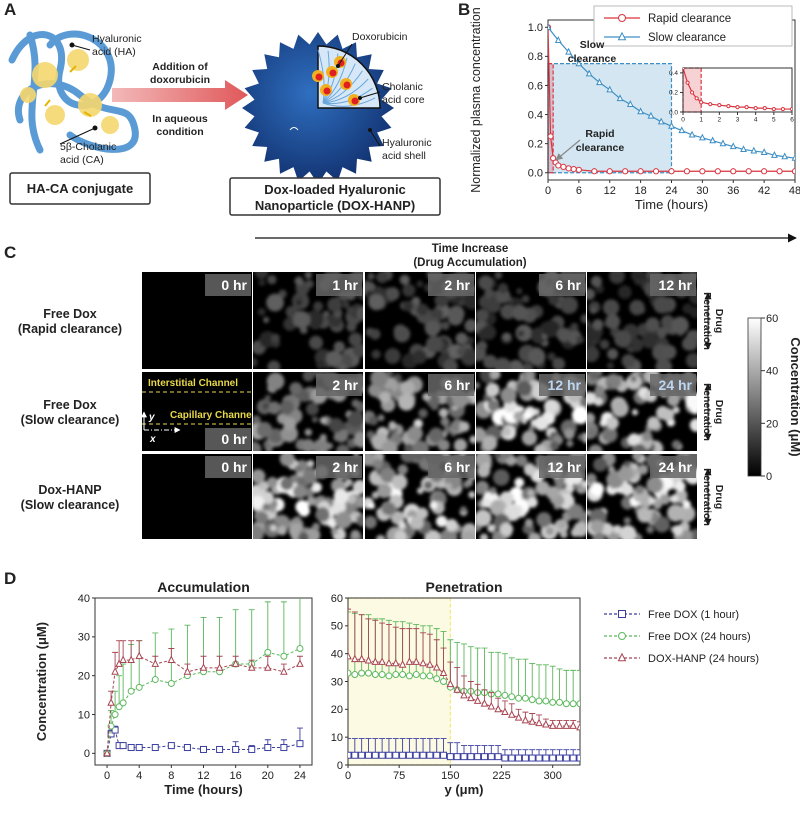 The image size is (800, 828). Describe the element at coordinates (70, 329) in the screenshot. I see `row-label-line: (Rapid clearance)` at that location.